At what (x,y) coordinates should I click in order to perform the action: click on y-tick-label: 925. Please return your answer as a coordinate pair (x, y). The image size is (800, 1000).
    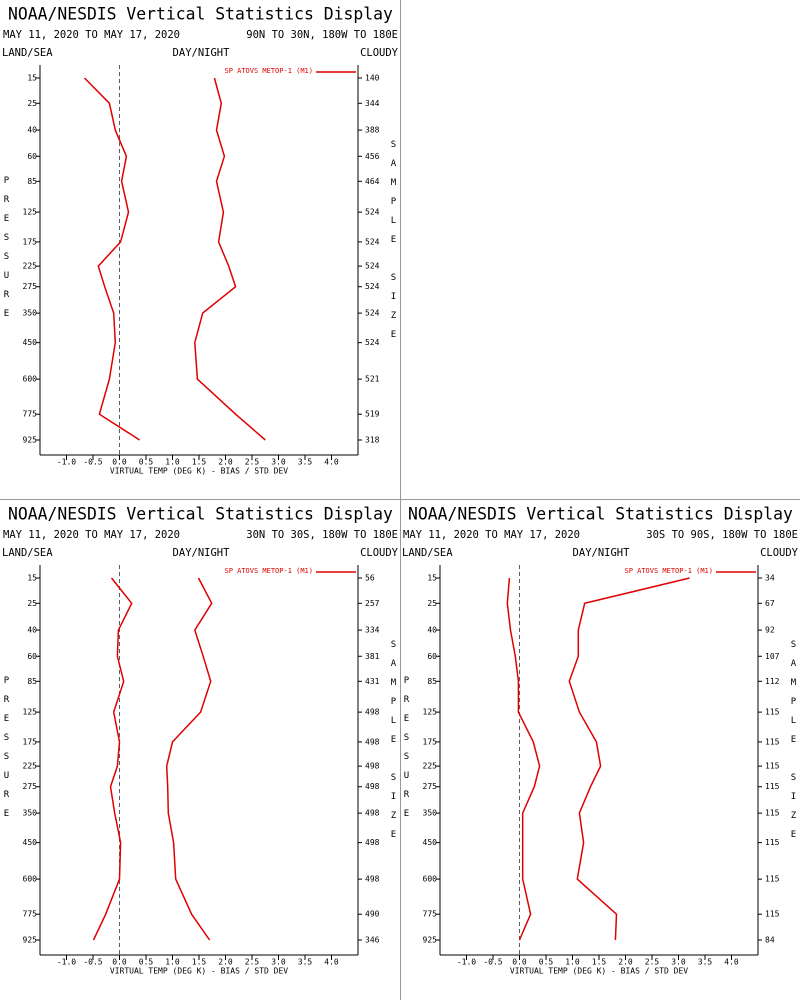
    Looking at the image, I should click on (30, 940).